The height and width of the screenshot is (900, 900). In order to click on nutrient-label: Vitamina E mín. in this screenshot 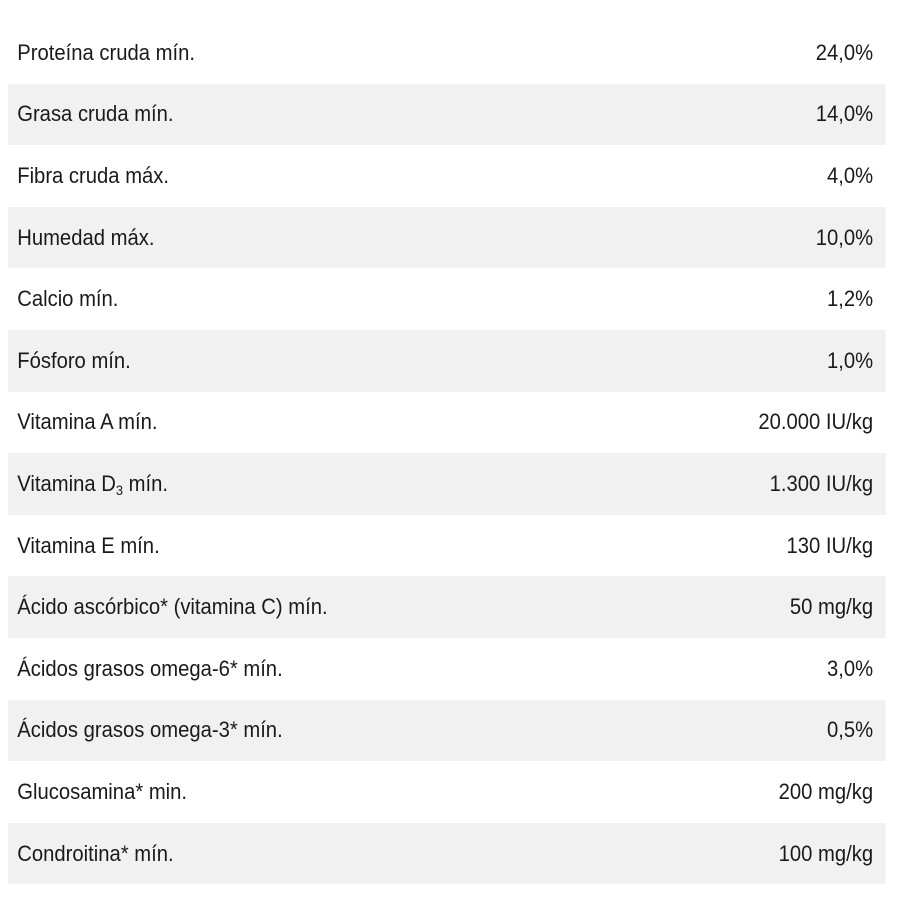, I will do `click(88, 545)`.